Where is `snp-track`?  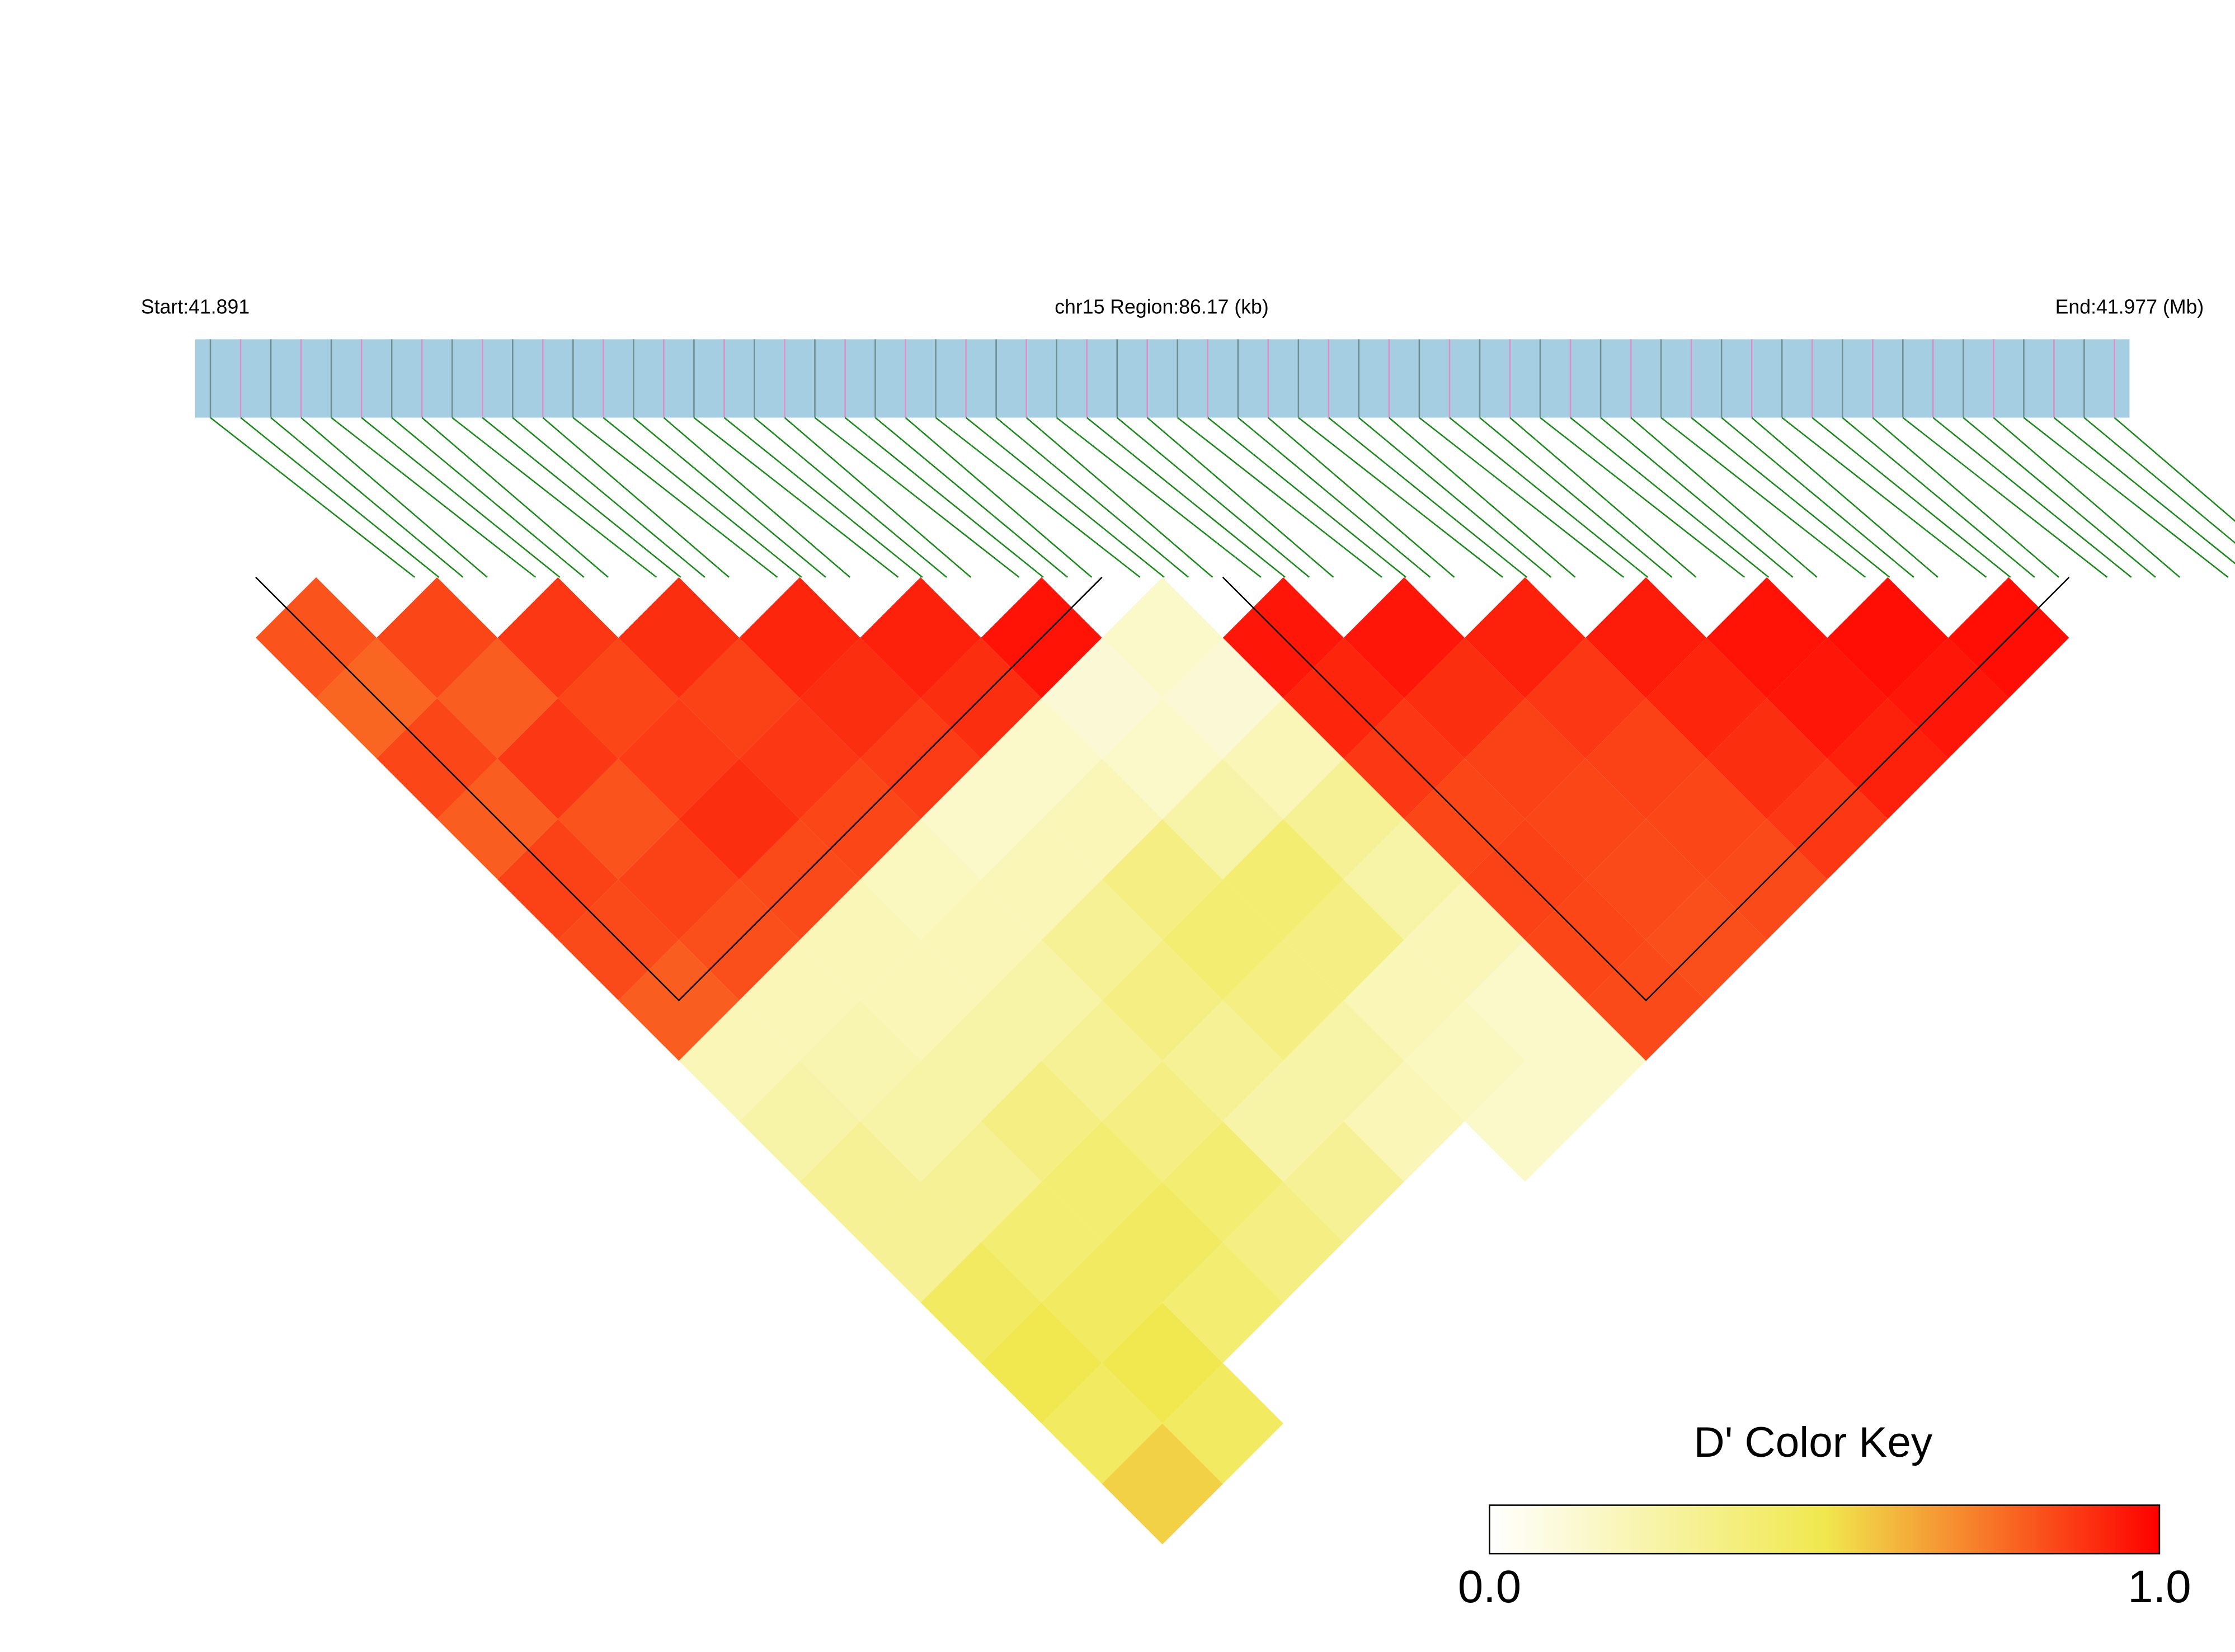 snp-track is located at coordinates (1162, 379).